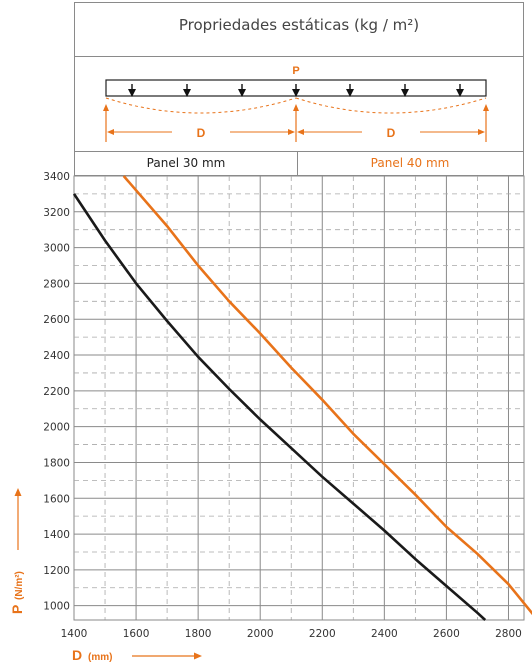 Image resolution: width=532 pixels, height=663 pixels. Describe the element at coordinates (296, 107) in the screenshot. I see `support-arrowhead-middle` at that location.